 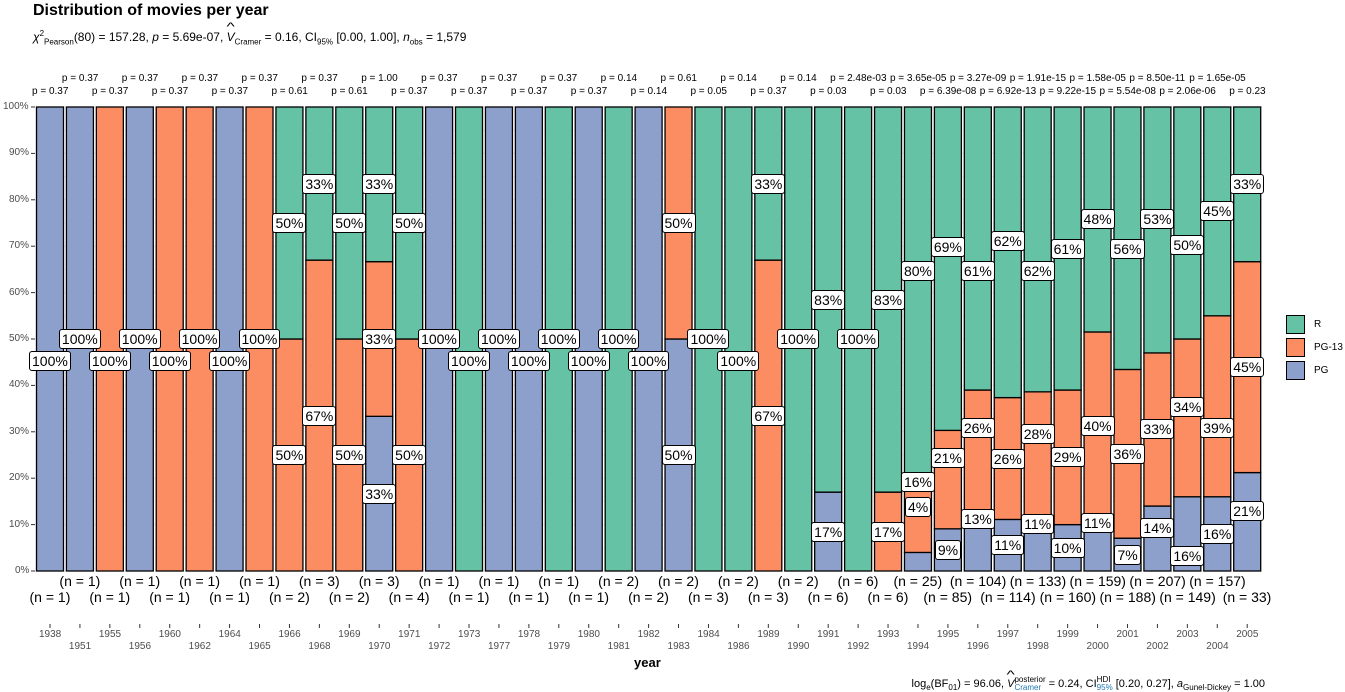 I want to click on data-label-r-2001: 56%, so click(x=1127, y=249).